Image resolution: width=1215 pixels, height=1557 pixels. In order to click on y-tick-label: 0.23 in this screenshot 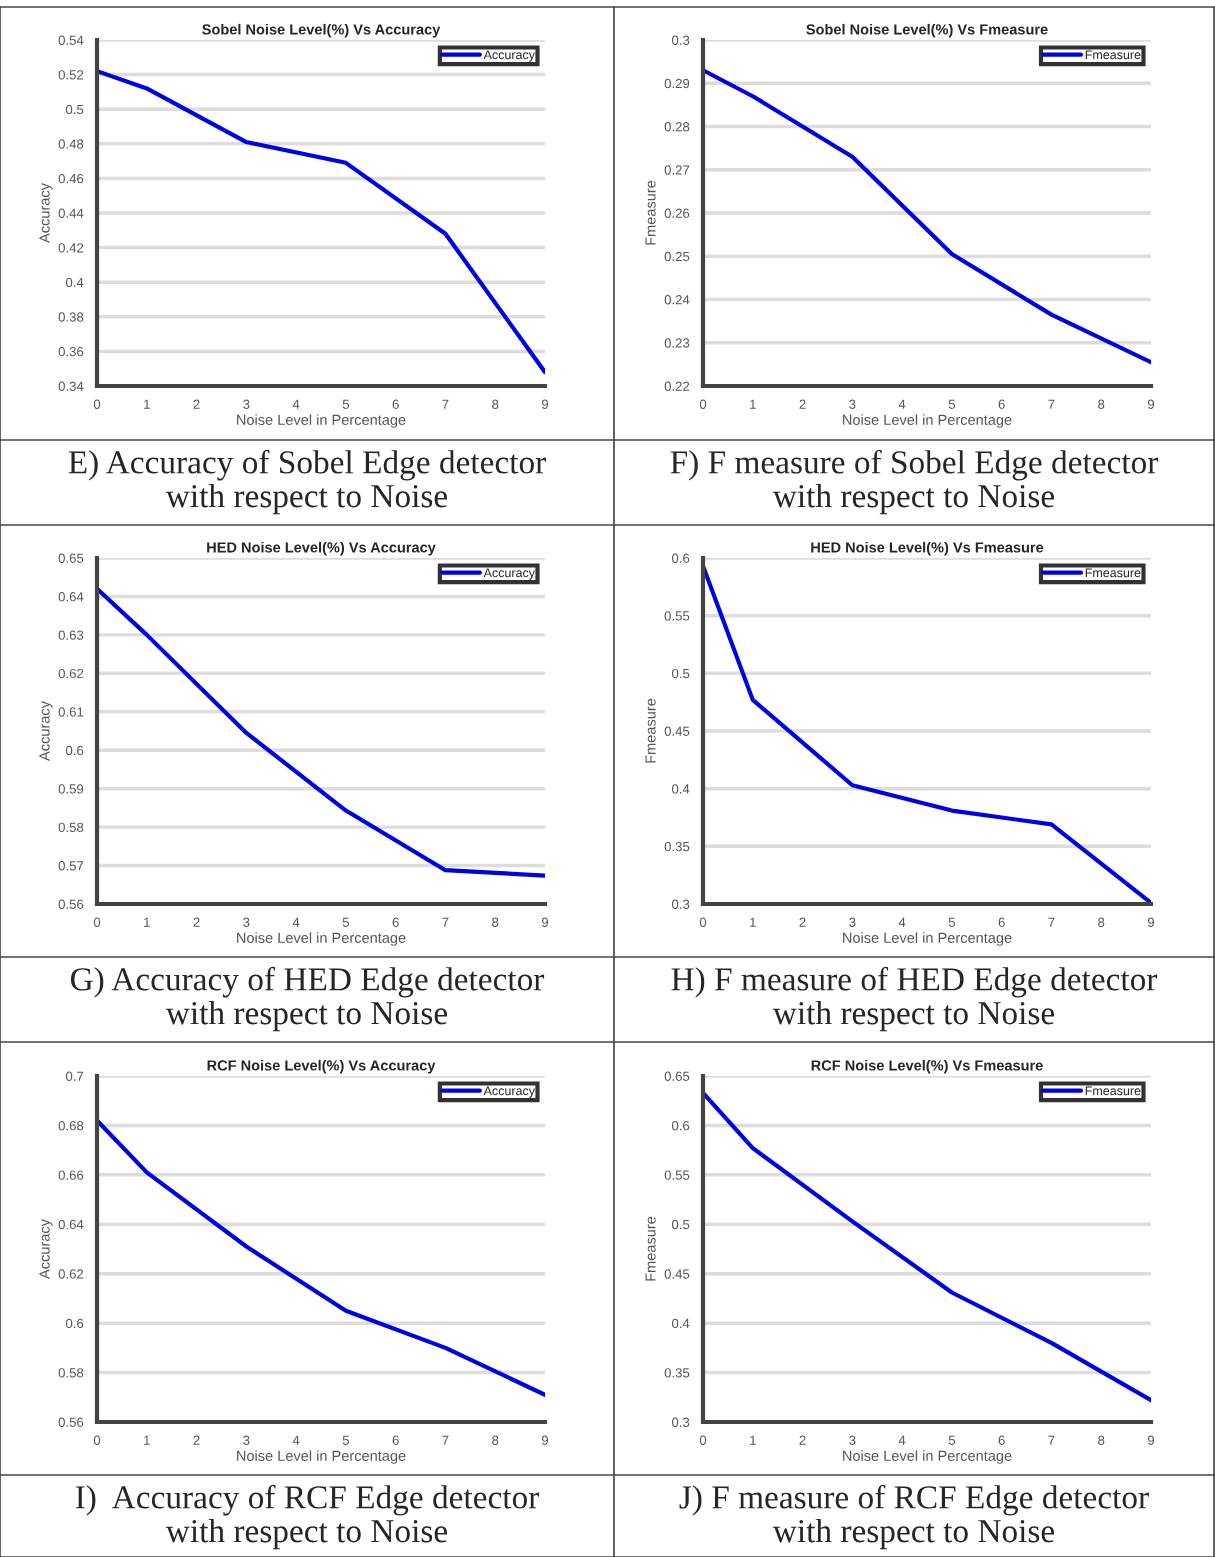, I will do `click(677, 343)`.